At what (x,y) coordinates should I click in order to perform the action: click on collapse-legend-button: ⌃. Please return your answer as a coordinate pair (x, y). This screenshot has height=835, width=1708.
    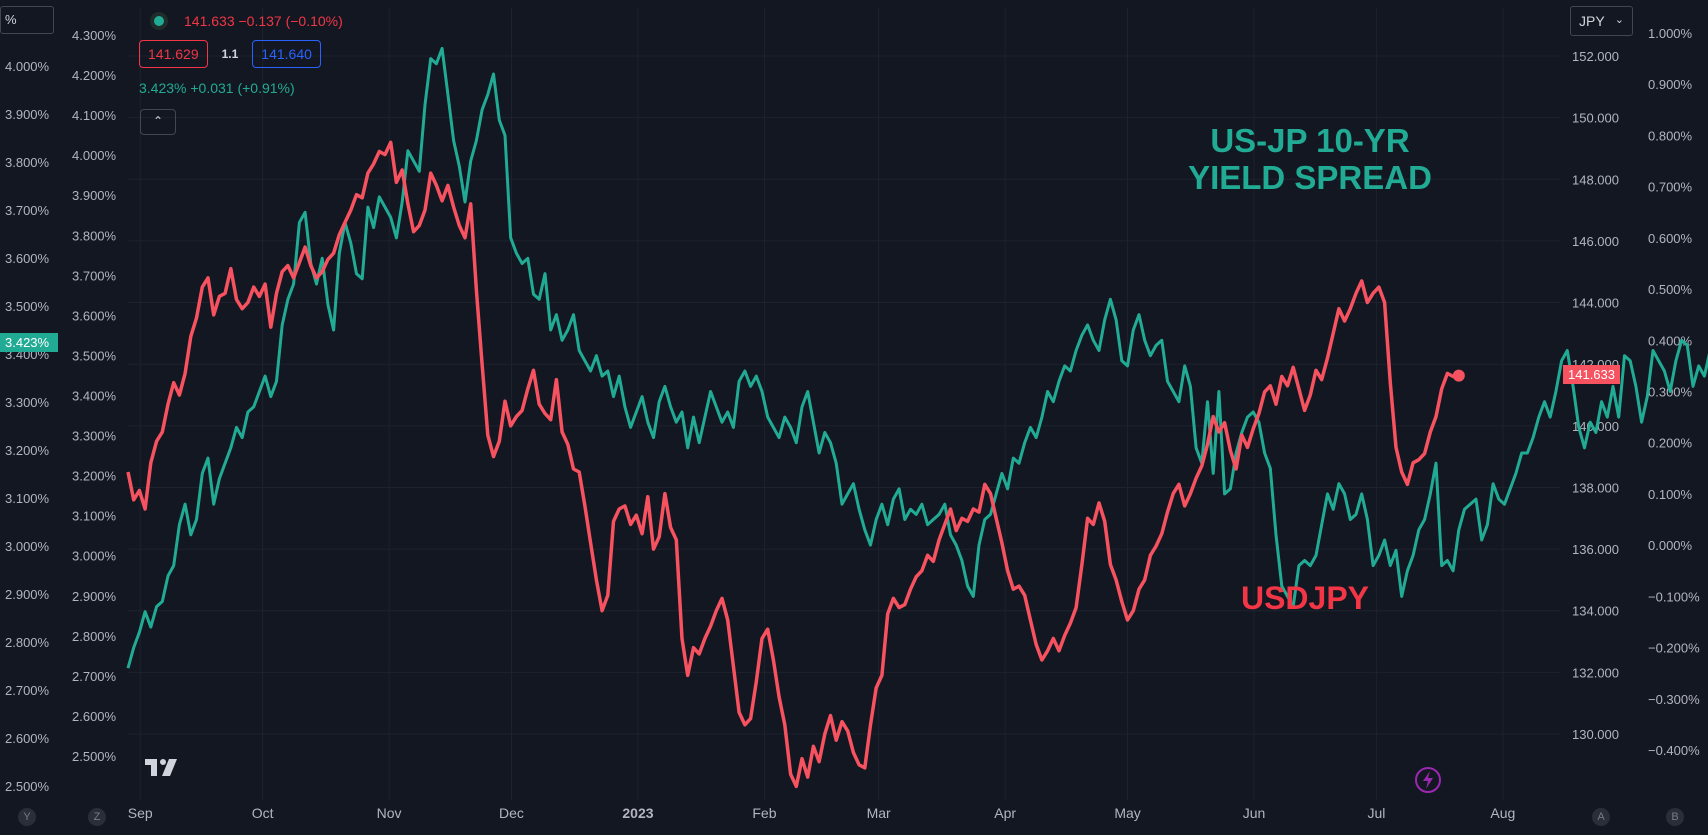
    Looking at the image, I should click on (158, 122).